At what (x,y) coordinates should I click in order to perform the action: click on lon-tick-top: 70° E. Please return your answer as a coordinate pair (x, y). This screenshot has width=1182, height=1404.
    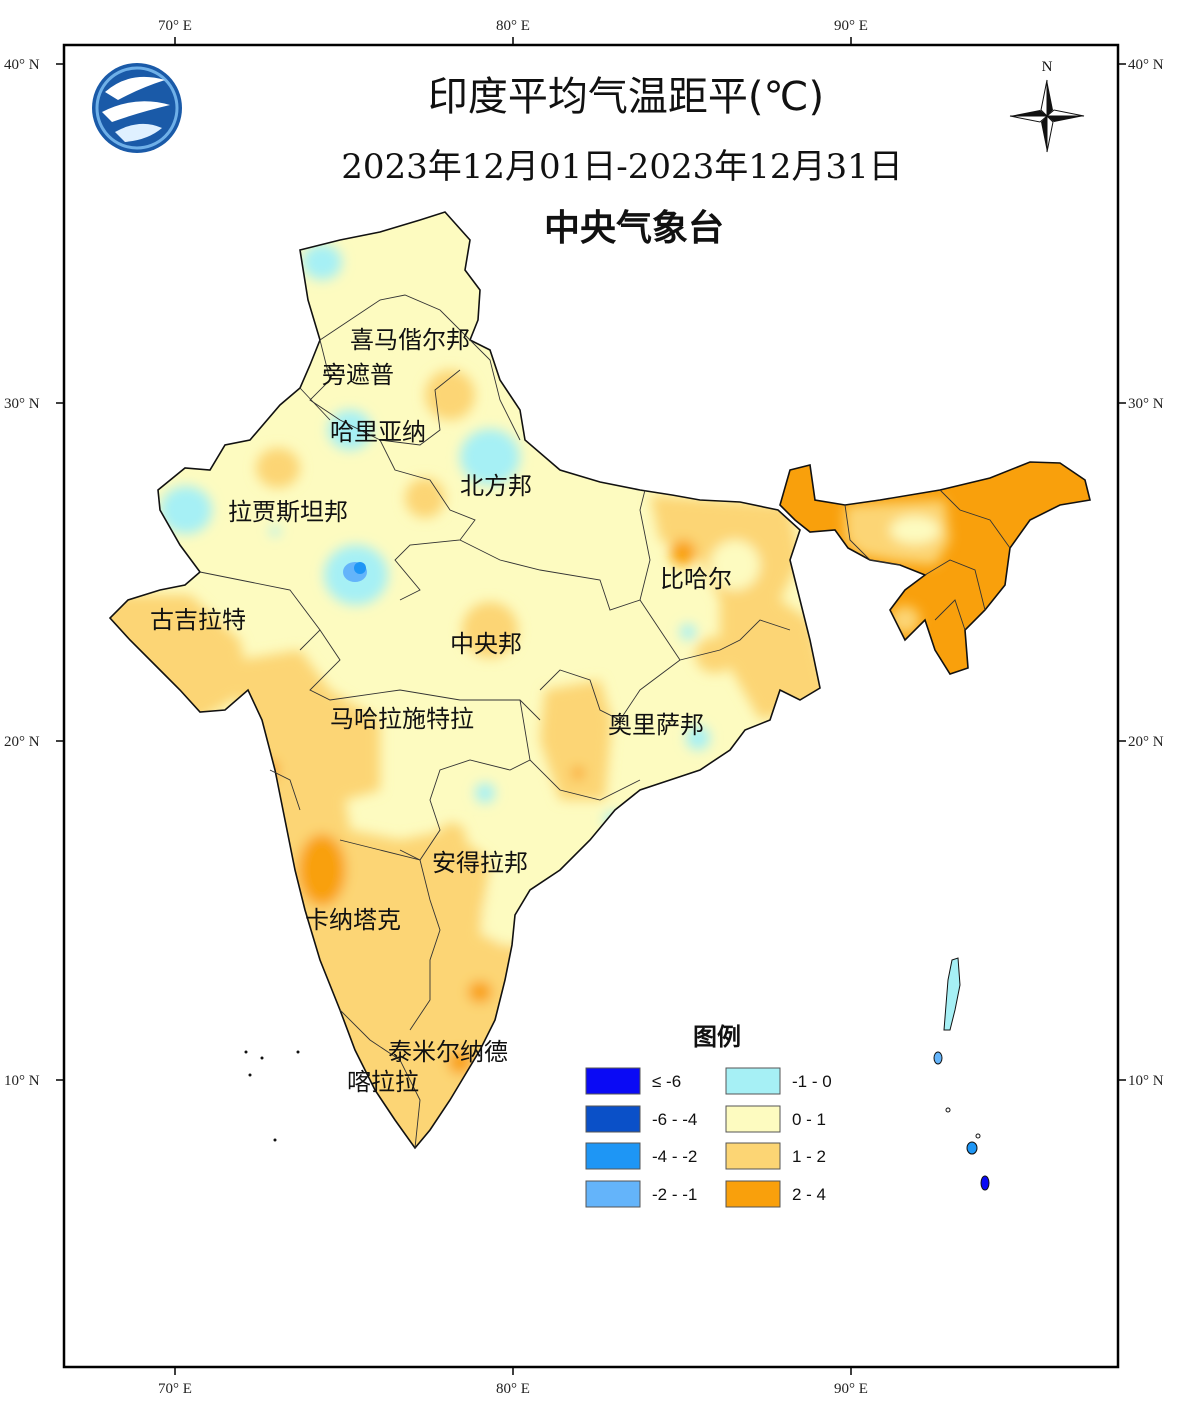
    Looking at the image, I should click on (175, 26).